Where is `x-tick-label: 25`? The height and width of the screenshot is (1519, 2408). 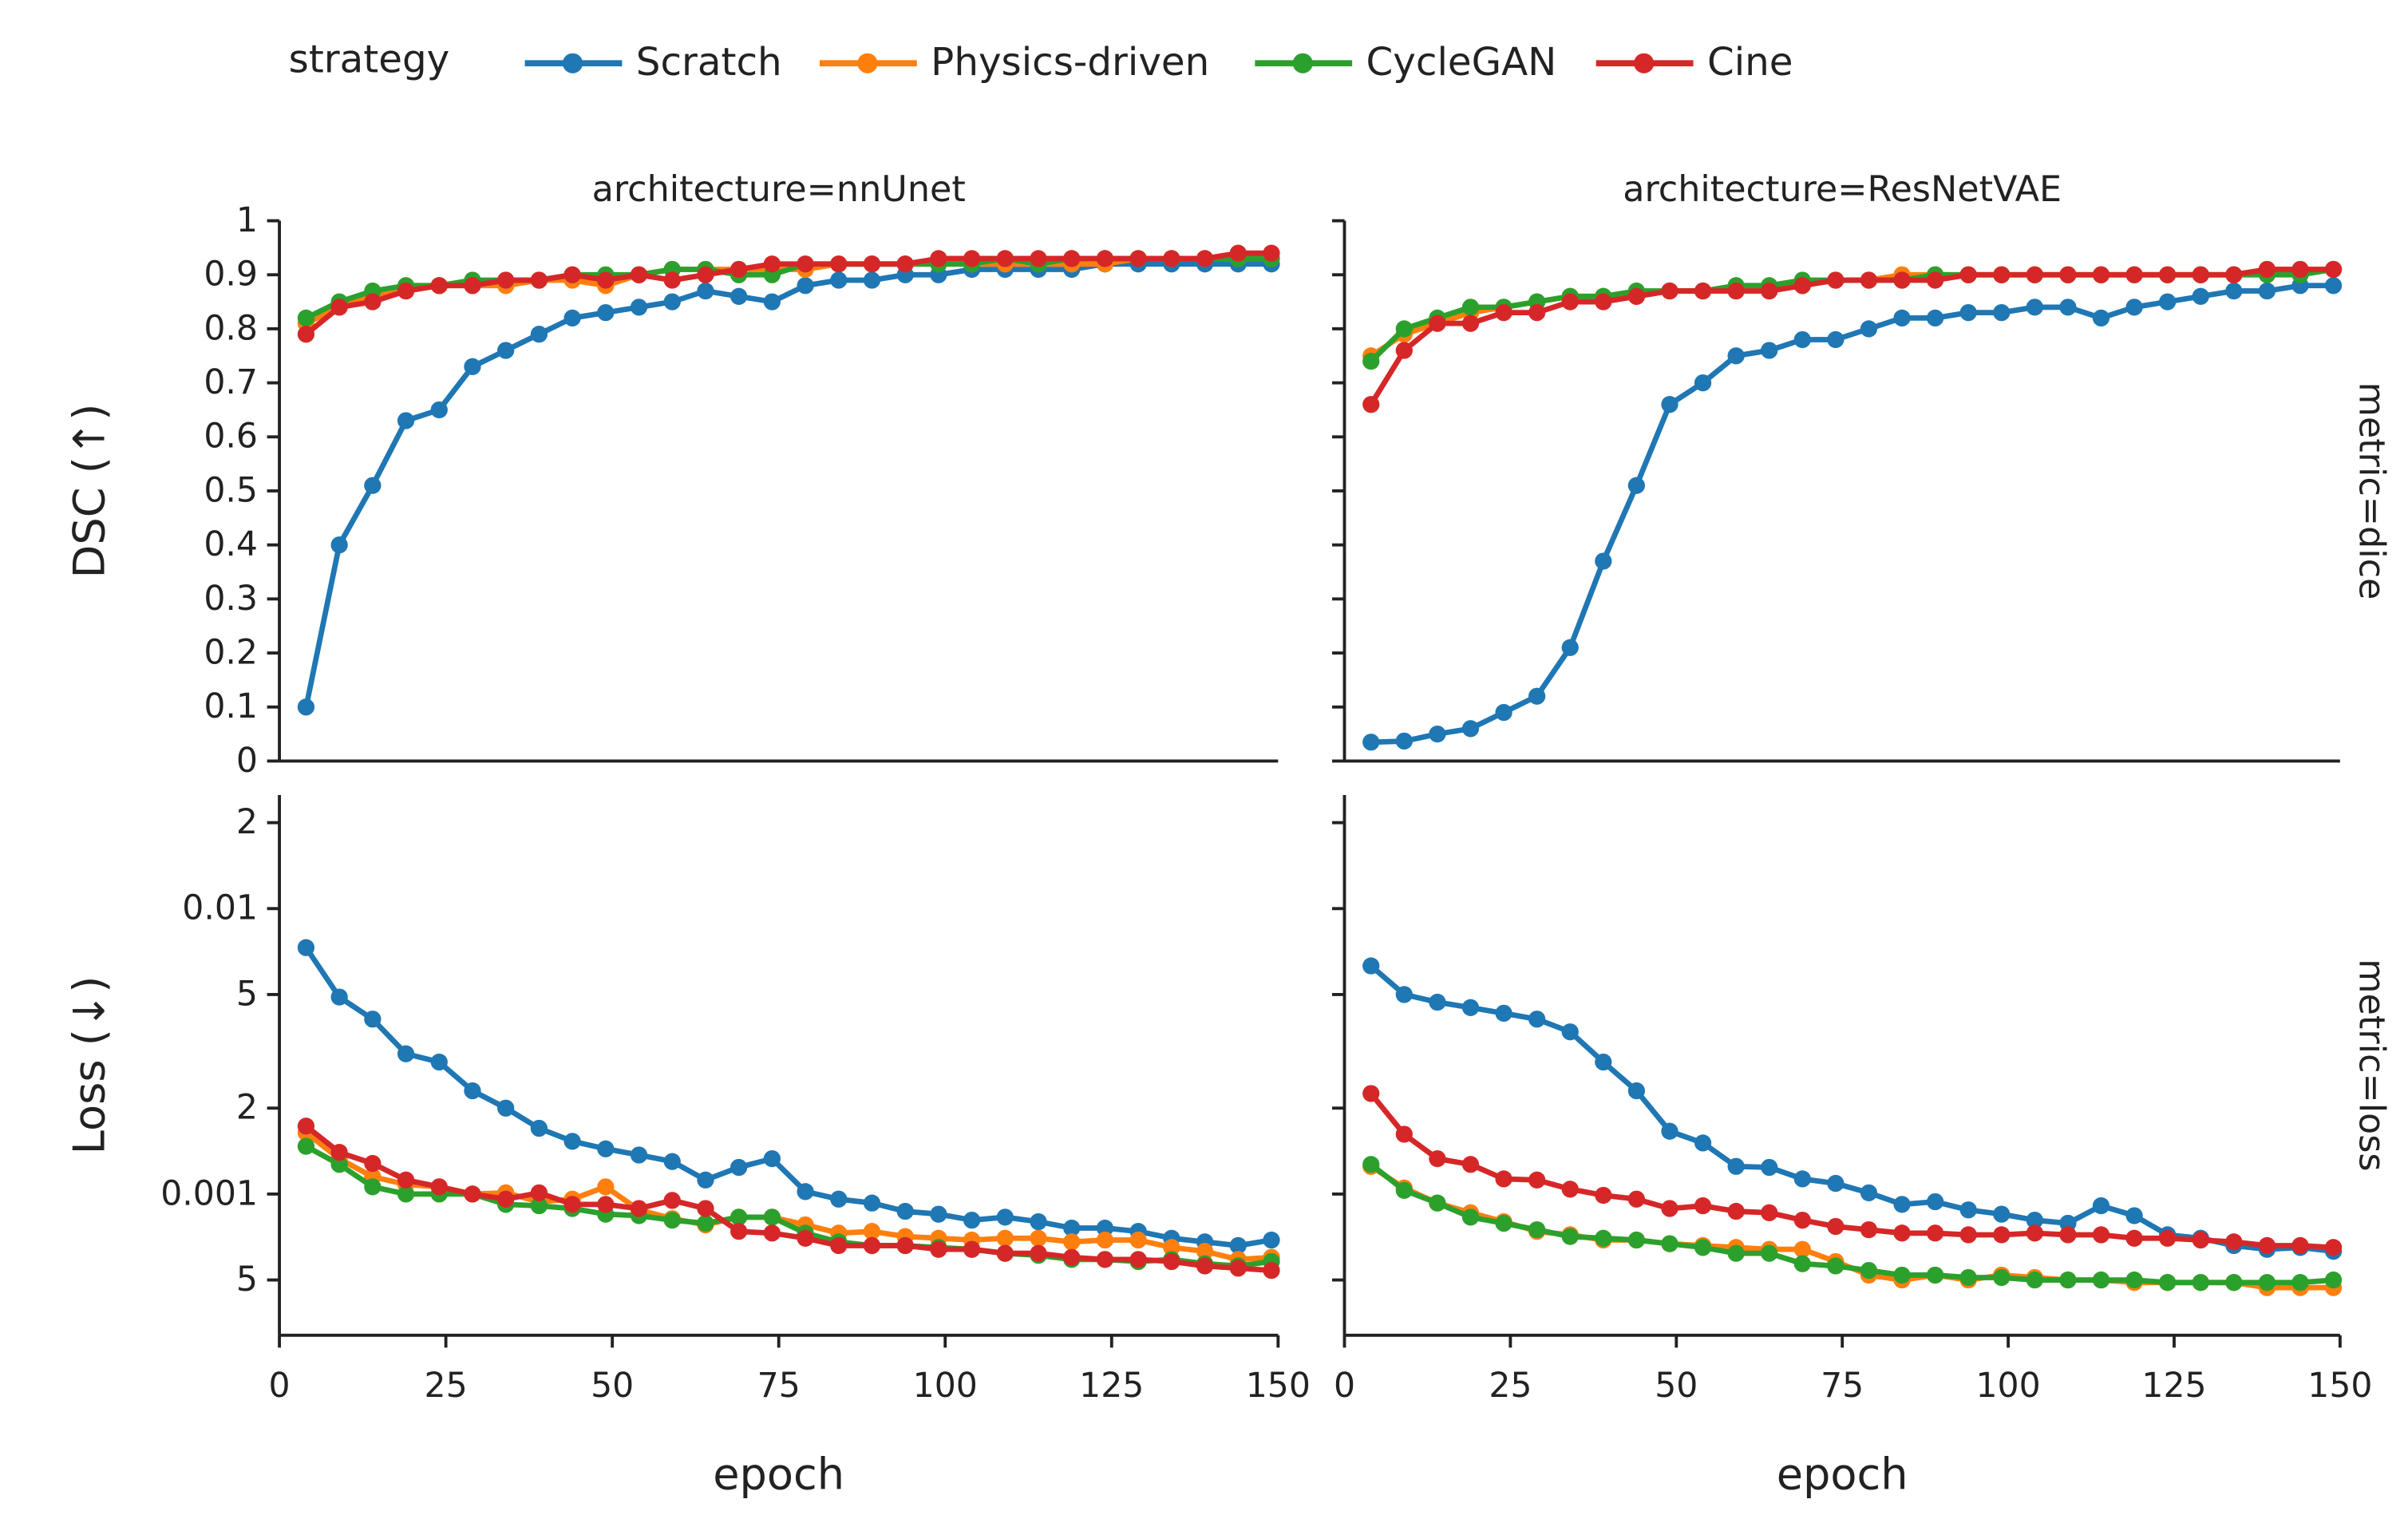
x-tick-label: 25 is located at coordinates (446, 1386).